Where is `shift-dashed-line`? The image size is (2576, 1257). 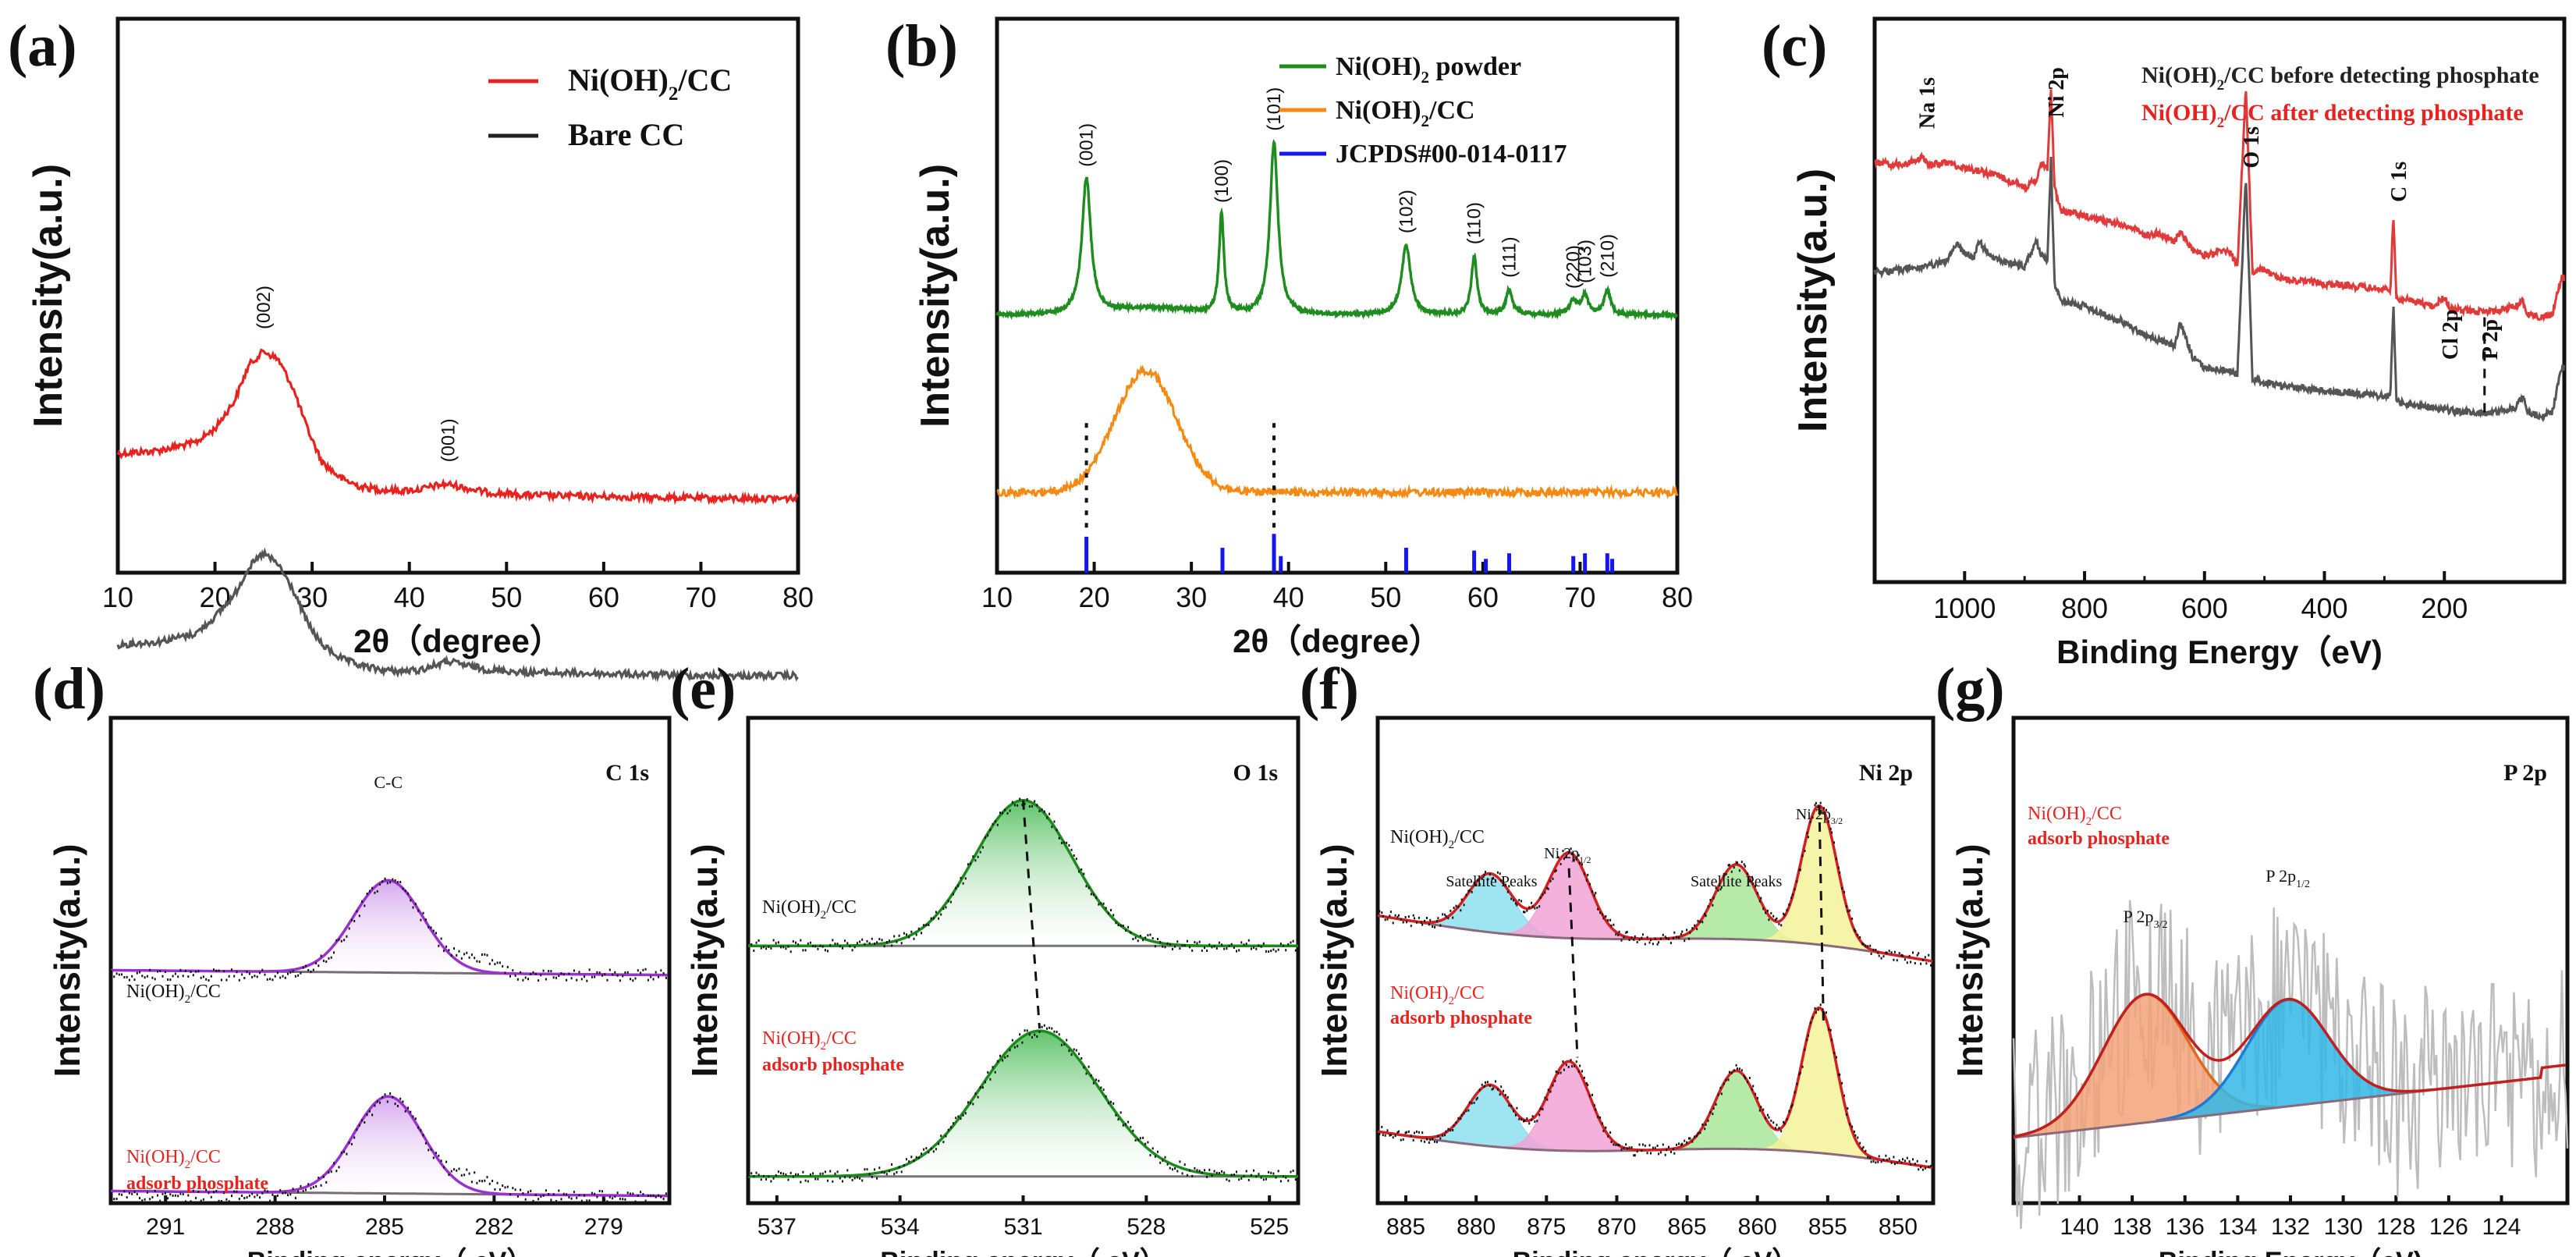
shift-dashed-line is located at coordinates (1821, 914).